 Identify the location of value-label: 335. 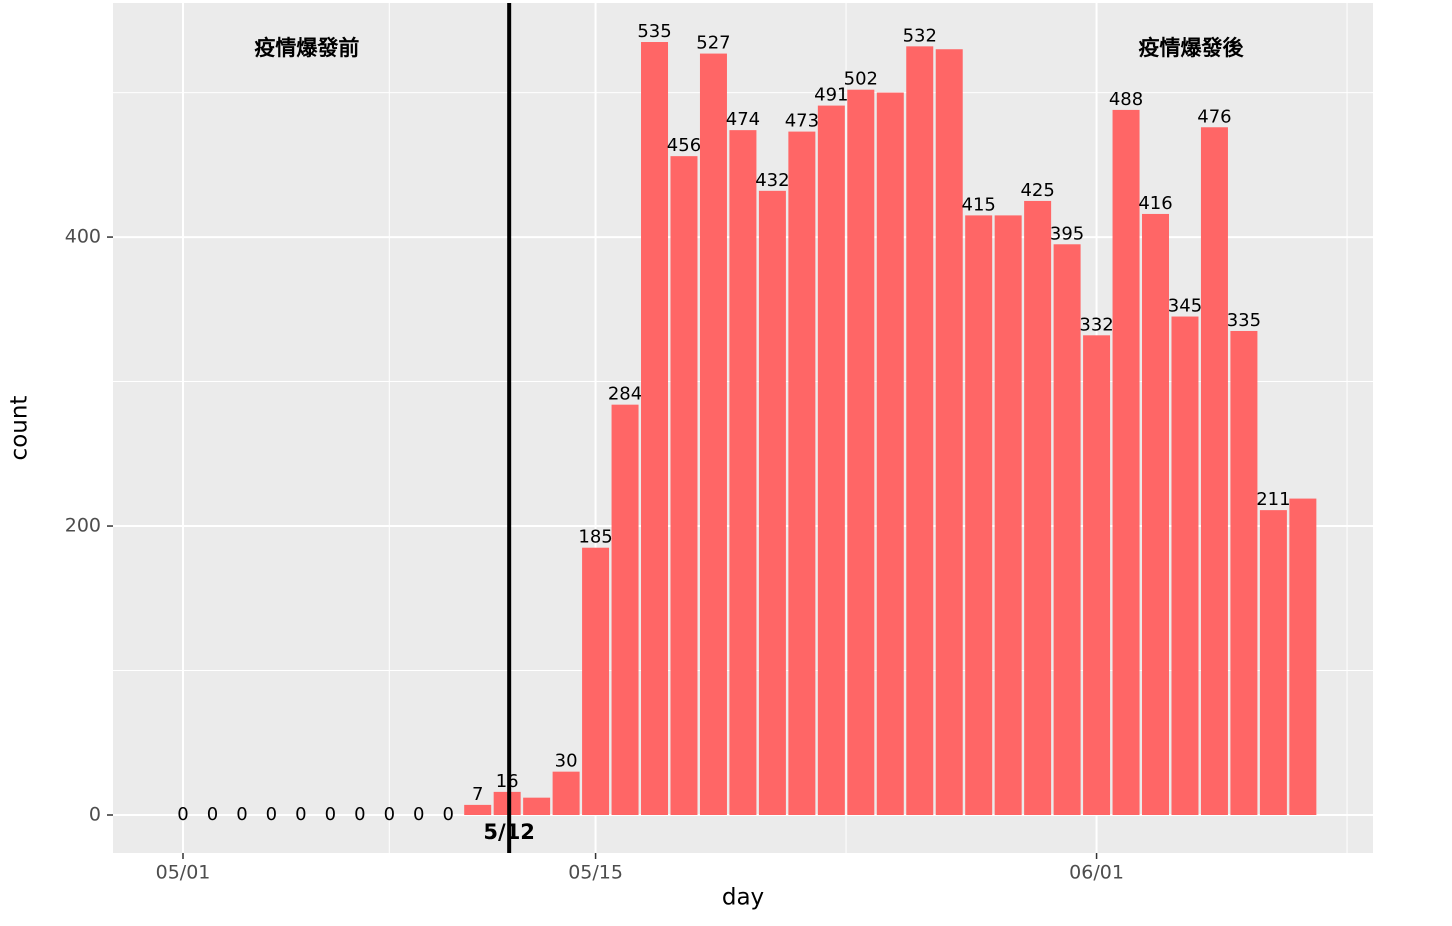
(1244, 320).